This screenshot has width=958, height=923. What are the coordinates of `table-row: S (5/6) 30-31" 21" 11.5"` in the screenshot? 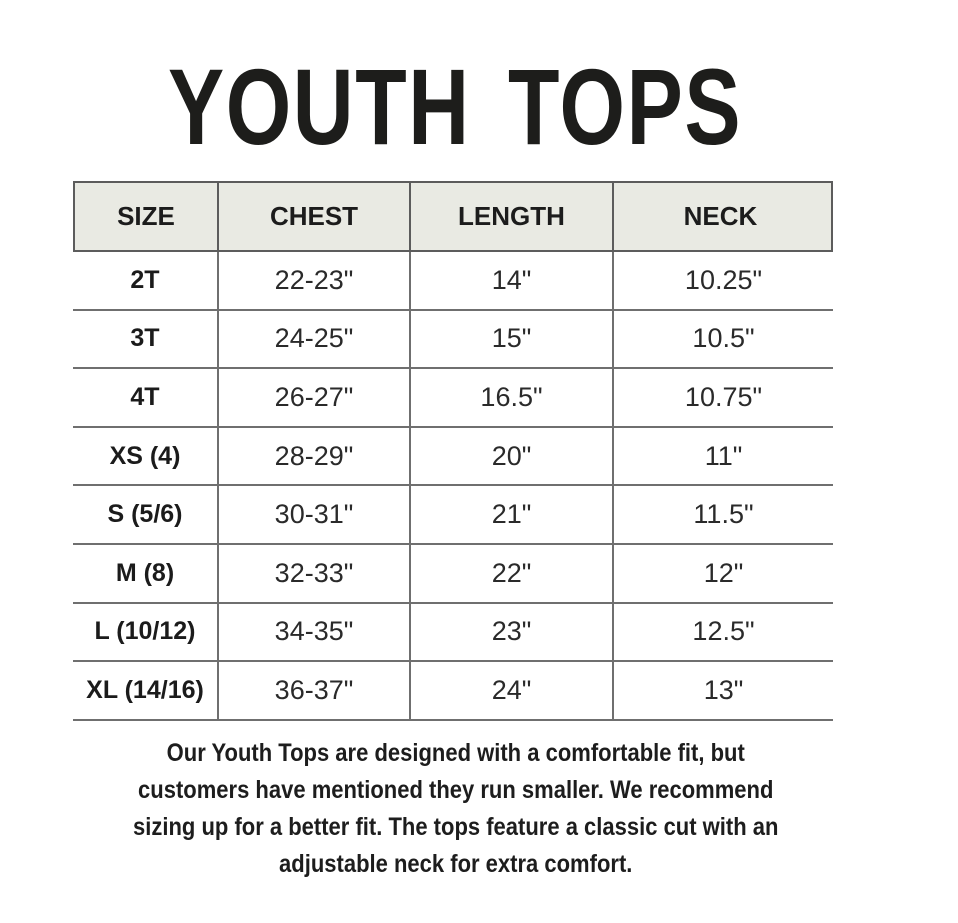 It's located at (453, 515).